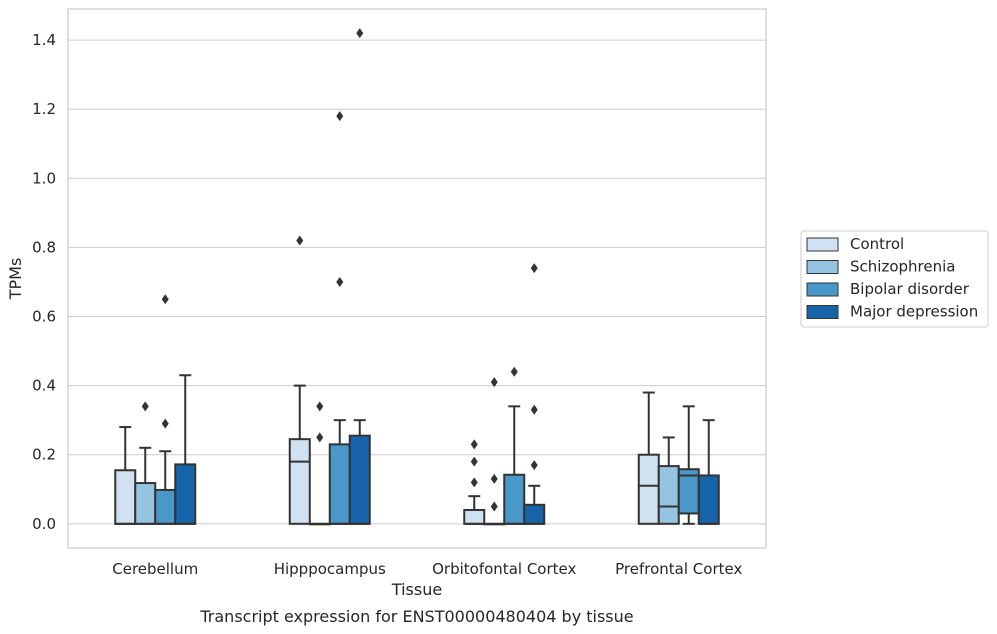 Image resolution: width=997 pixels, height=634 pixels. Describe the element at coordinates (877, 244) in the screenshot. I see `legend-label: Control` at that location.